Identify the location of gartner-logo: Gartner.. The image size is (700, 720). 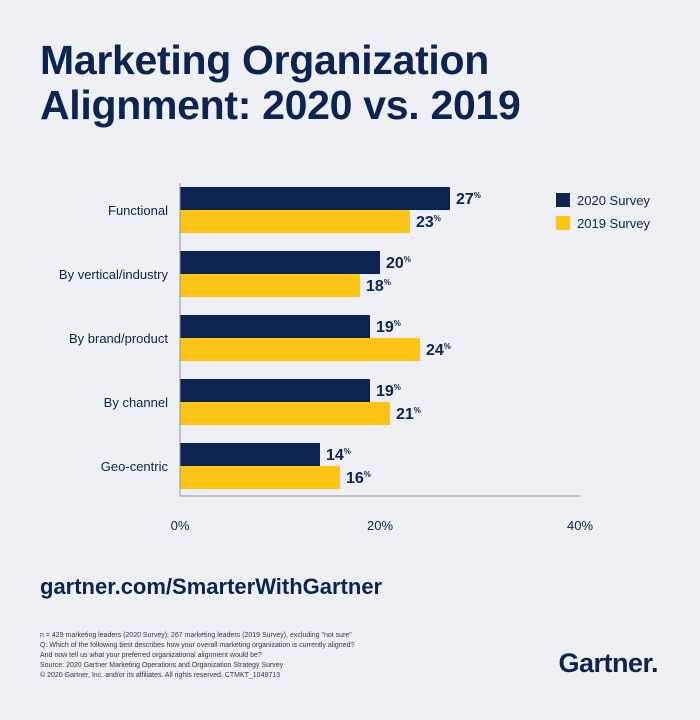
(608, 663).